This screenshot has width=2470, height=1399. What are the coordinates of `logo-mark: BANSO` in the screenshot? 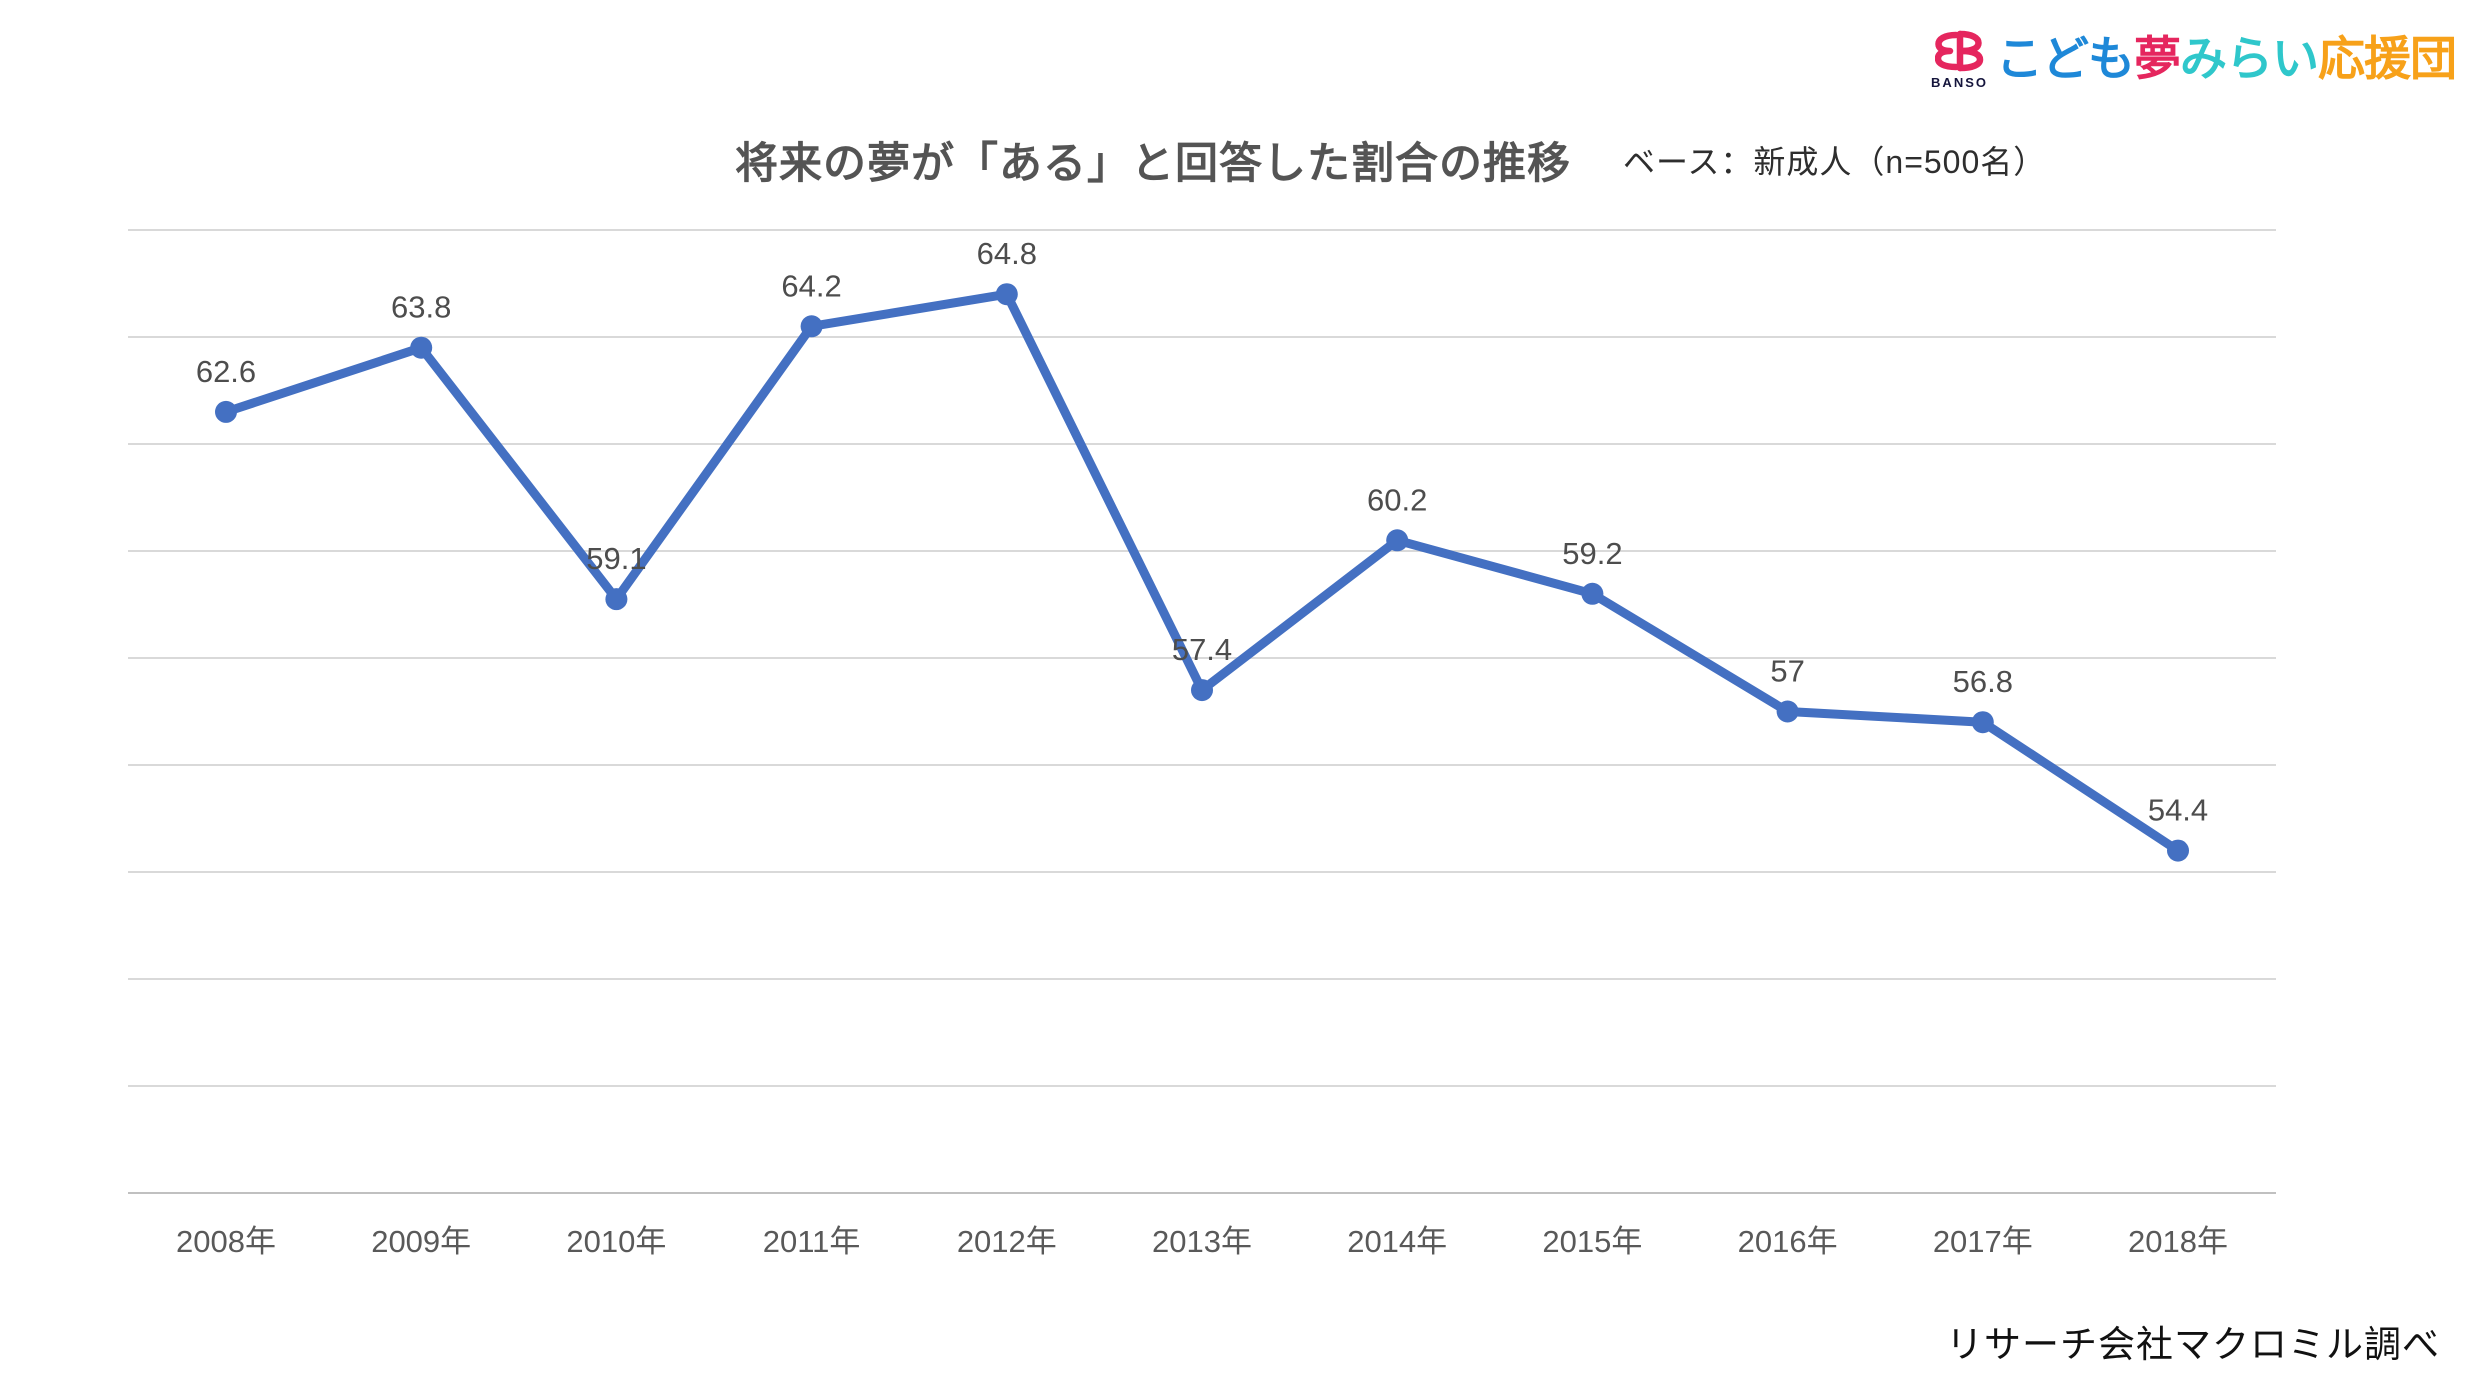 It's located at (1959, 58).